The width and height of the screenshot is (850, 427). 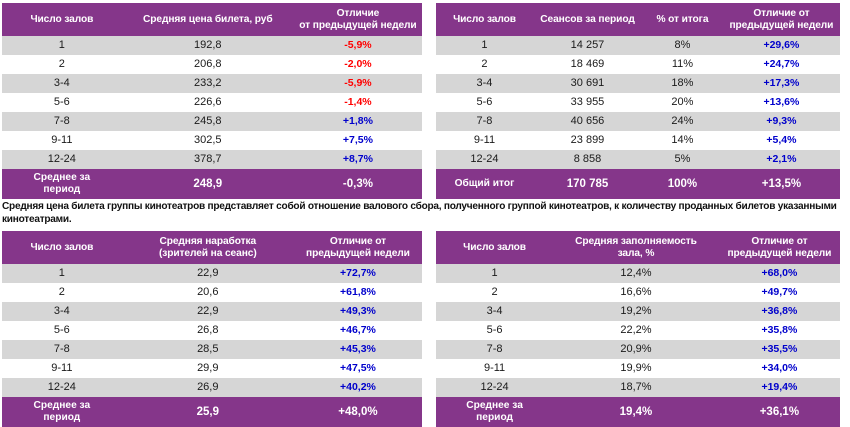 What do you see at coordinates (212, 330) in the screenshot?
I see `table-row: 5-6 26,8 +46,7%` at bounding box center [212, 330].